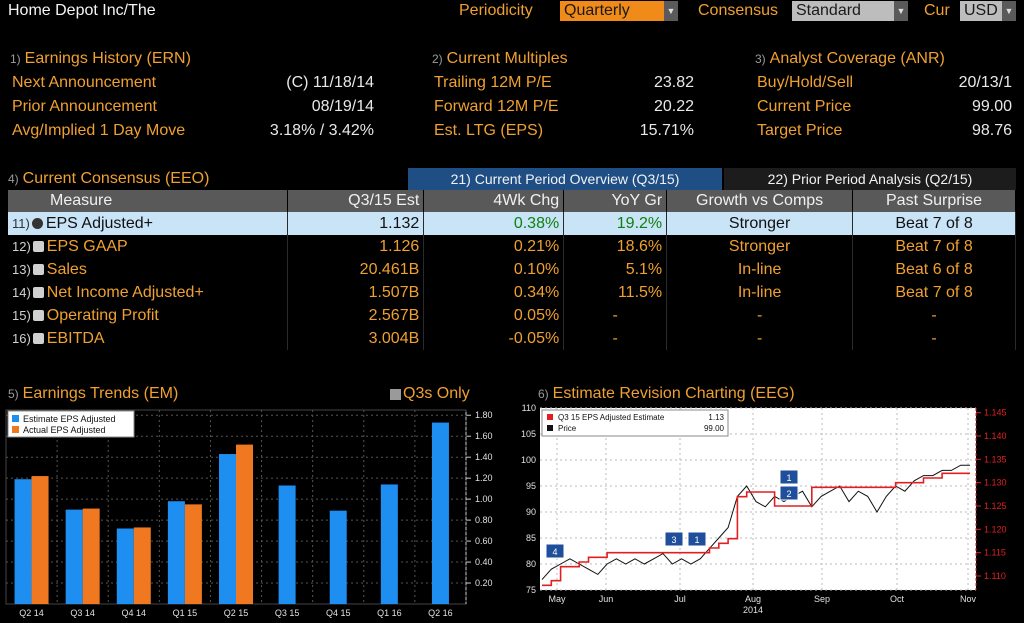  I want to click on row-index: 16), so click(21, 338).